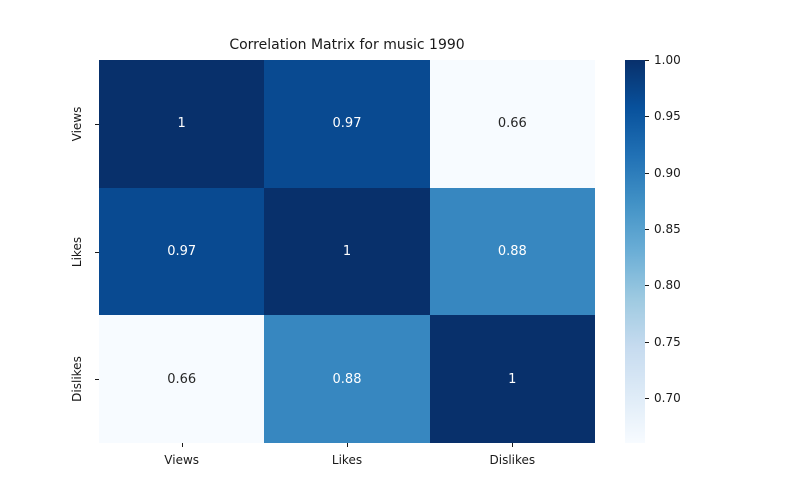  I want to click on colorbar, so click(635, 251).